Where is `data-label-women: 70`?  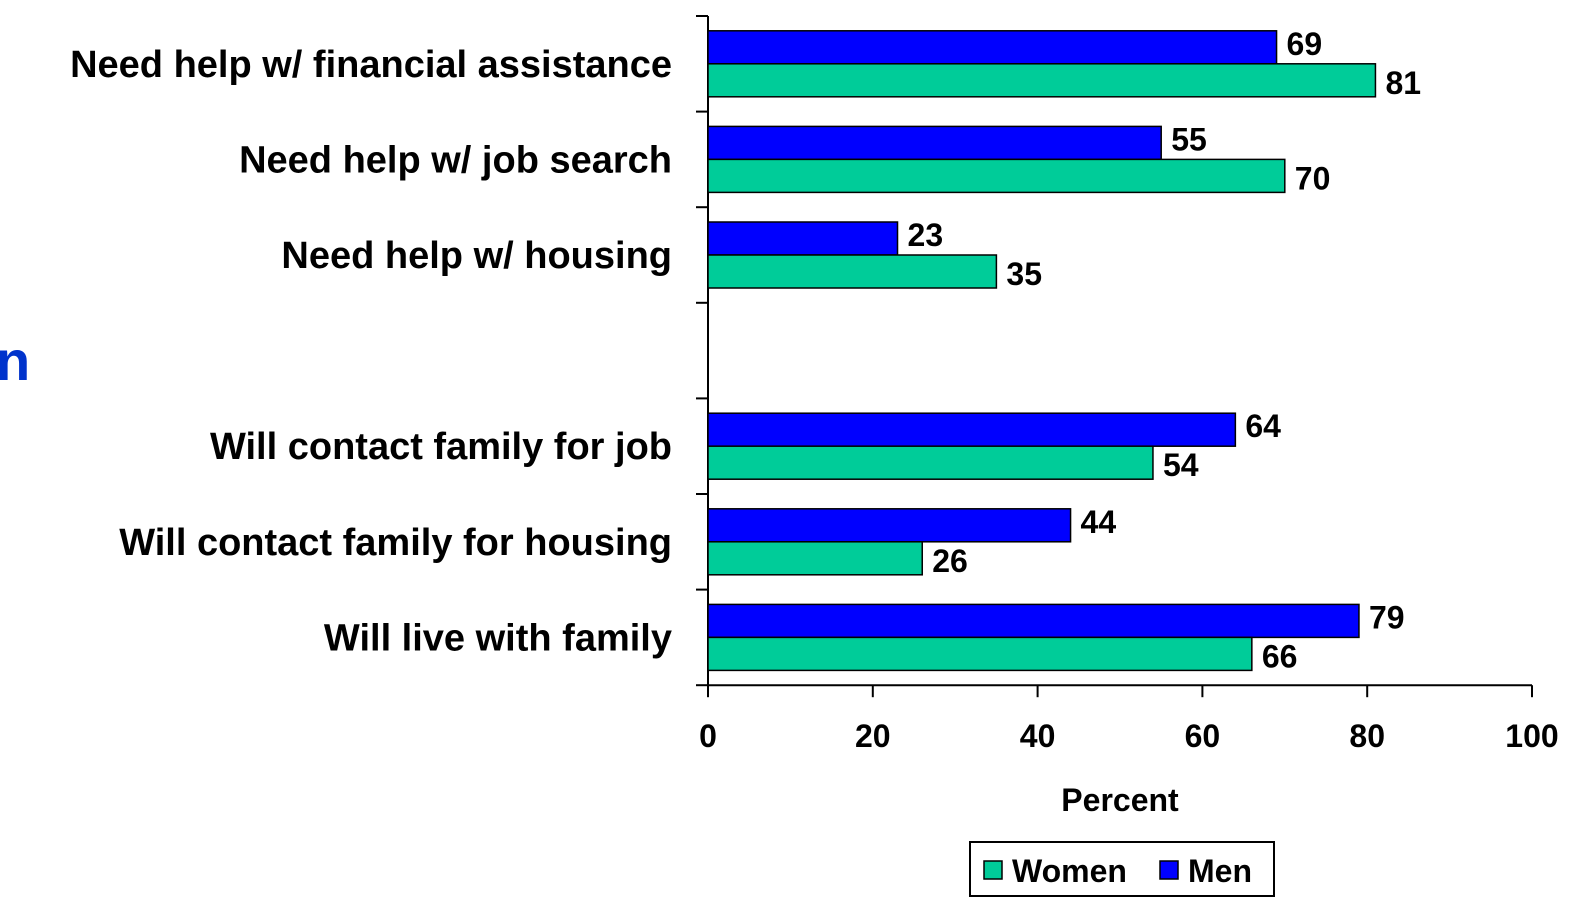
data-label-women: 70 is located at coordinates (1313, 178).